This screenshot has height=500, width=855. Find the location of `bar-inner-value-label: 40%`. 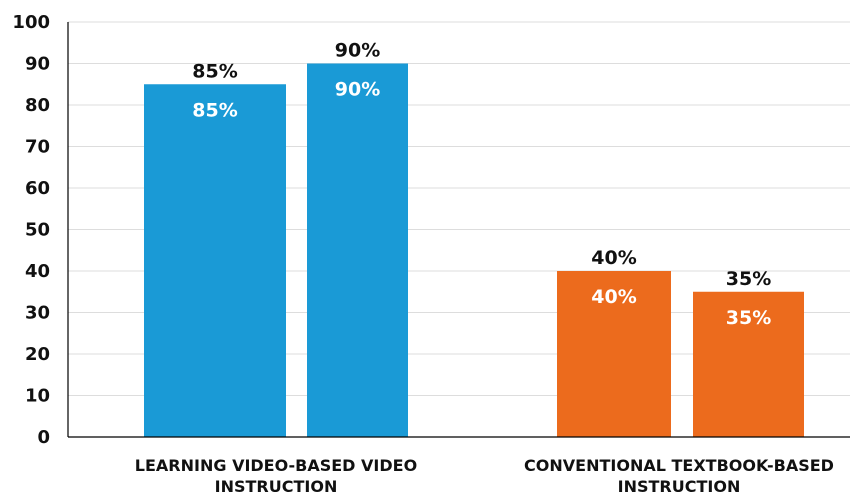

bar-inner-value-label: 40% is located at coordinates (613, 297).